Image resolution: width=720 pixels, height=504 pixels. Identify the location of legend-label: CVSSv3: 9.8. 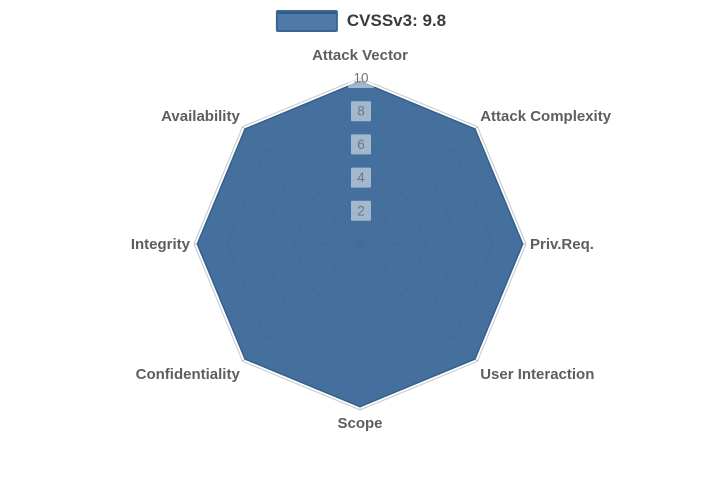
(396, 20).